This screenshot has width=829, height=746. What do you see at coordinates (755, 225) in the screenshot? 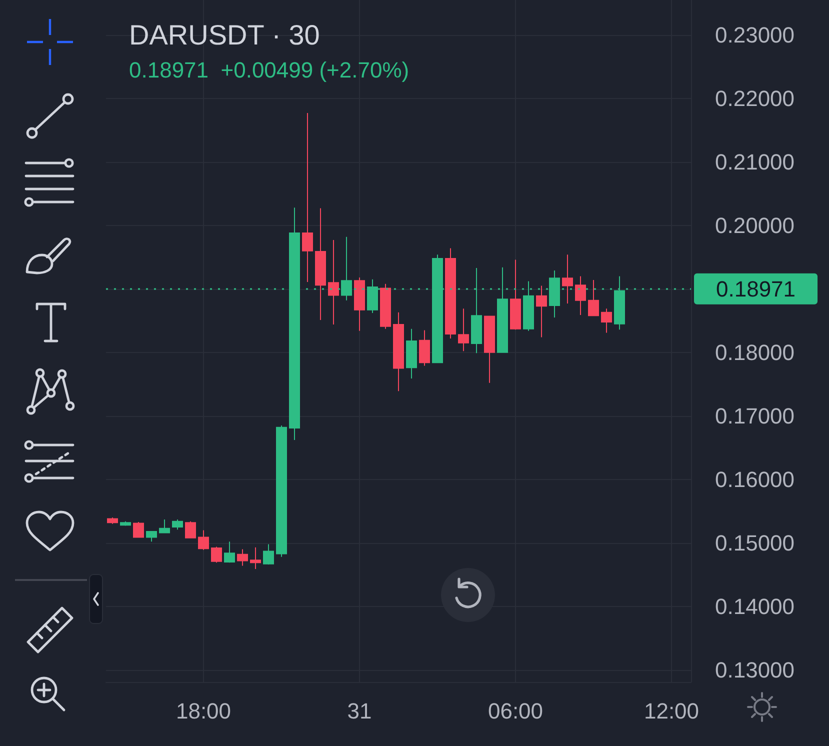
I see `y-tick-label: 0.20000` at bounding box center [755, 225].